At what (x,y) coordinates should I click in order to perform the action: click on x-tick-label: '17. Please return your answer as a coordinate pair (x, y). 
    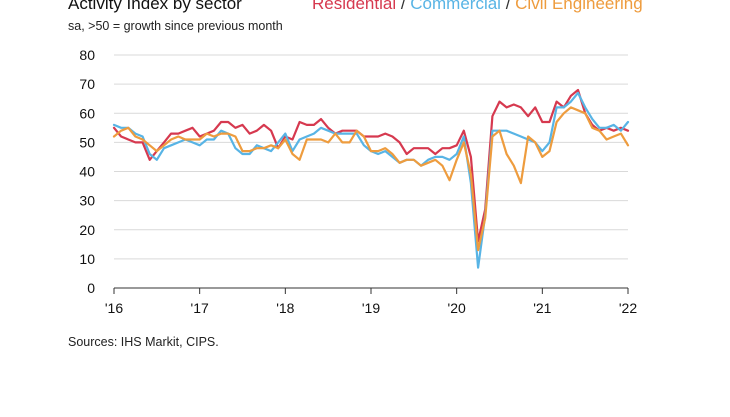
    Looking at the image, I should click on (200, 308).